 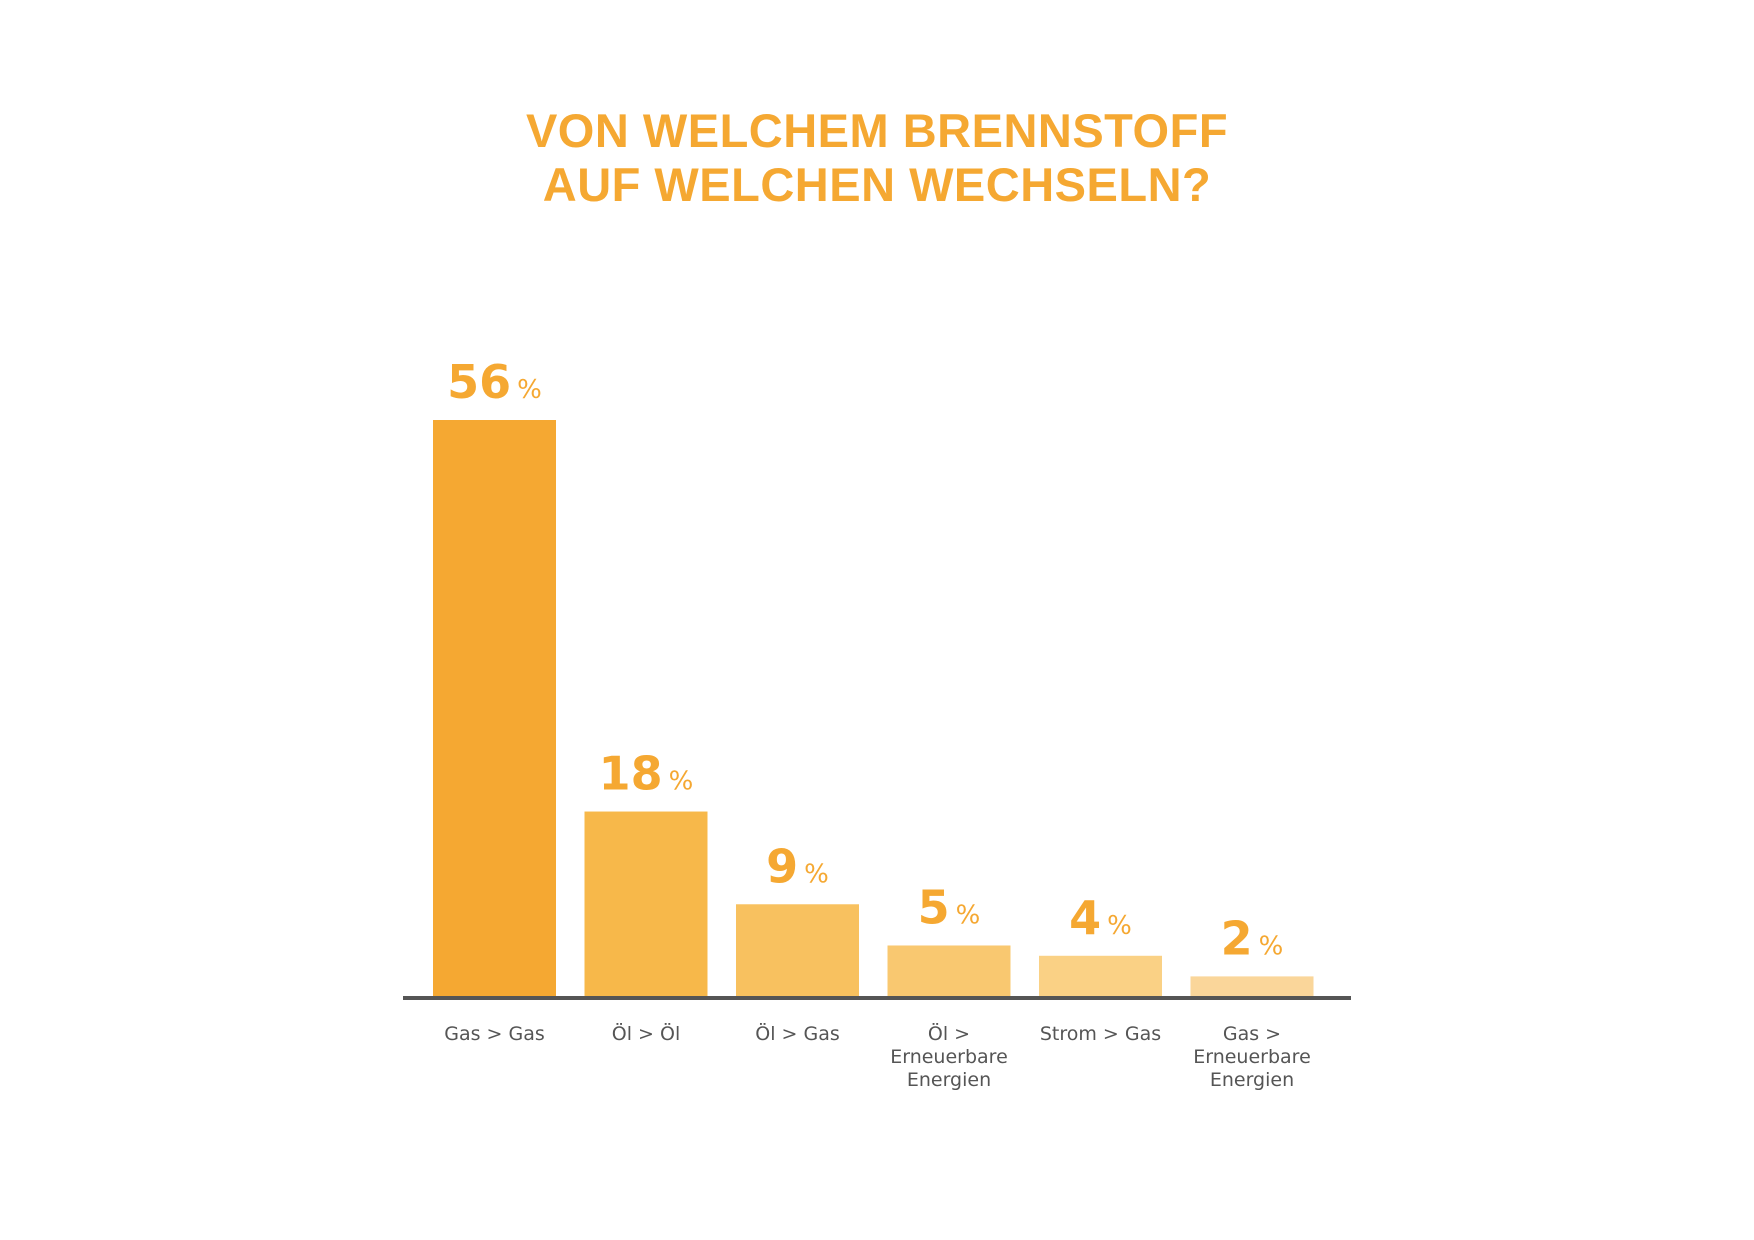 I want to click on value-label-2: 9%, so click(x=797, y=866).